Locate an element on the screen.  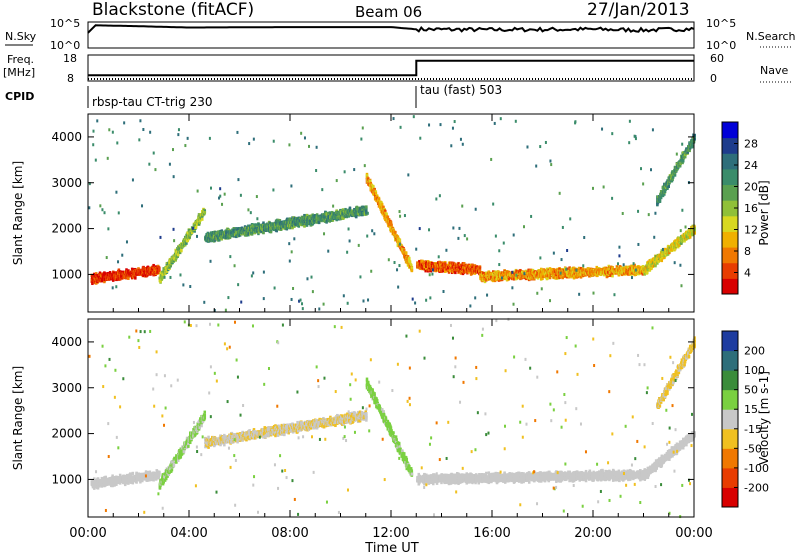
nsky-right-tick-top: 10^5 is located at coordinates (721, 23).